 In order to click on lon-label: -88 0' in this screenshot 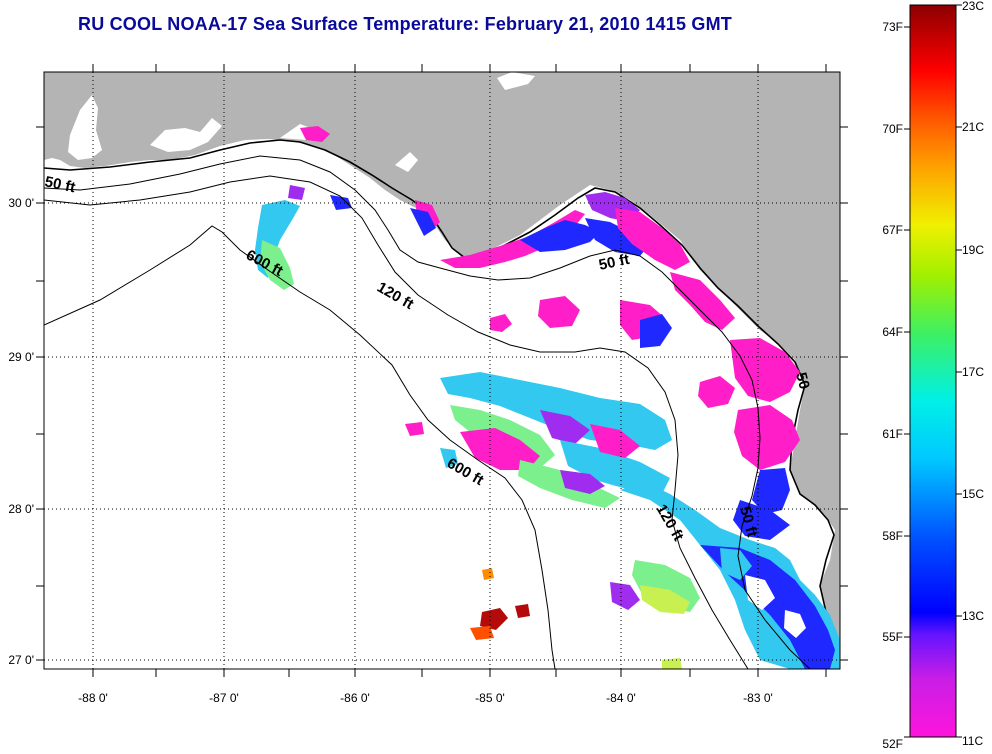, I will do `click(93, 698)`.